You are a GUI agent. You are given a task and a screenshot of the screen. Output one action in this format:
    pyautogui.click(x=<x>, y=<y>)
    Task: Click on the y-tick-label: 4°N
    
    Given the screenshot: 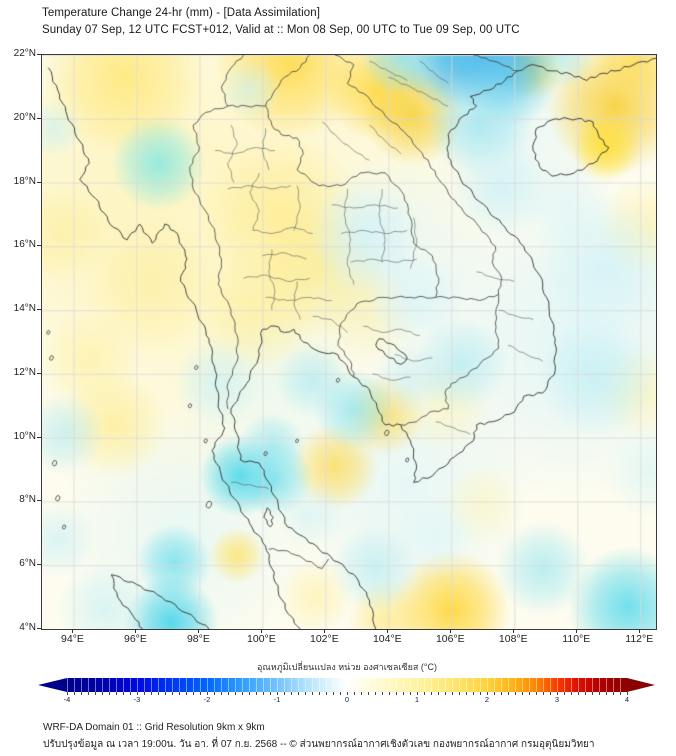 What is the action you would take?
    pyautogui.click(x=27, y=627)
    